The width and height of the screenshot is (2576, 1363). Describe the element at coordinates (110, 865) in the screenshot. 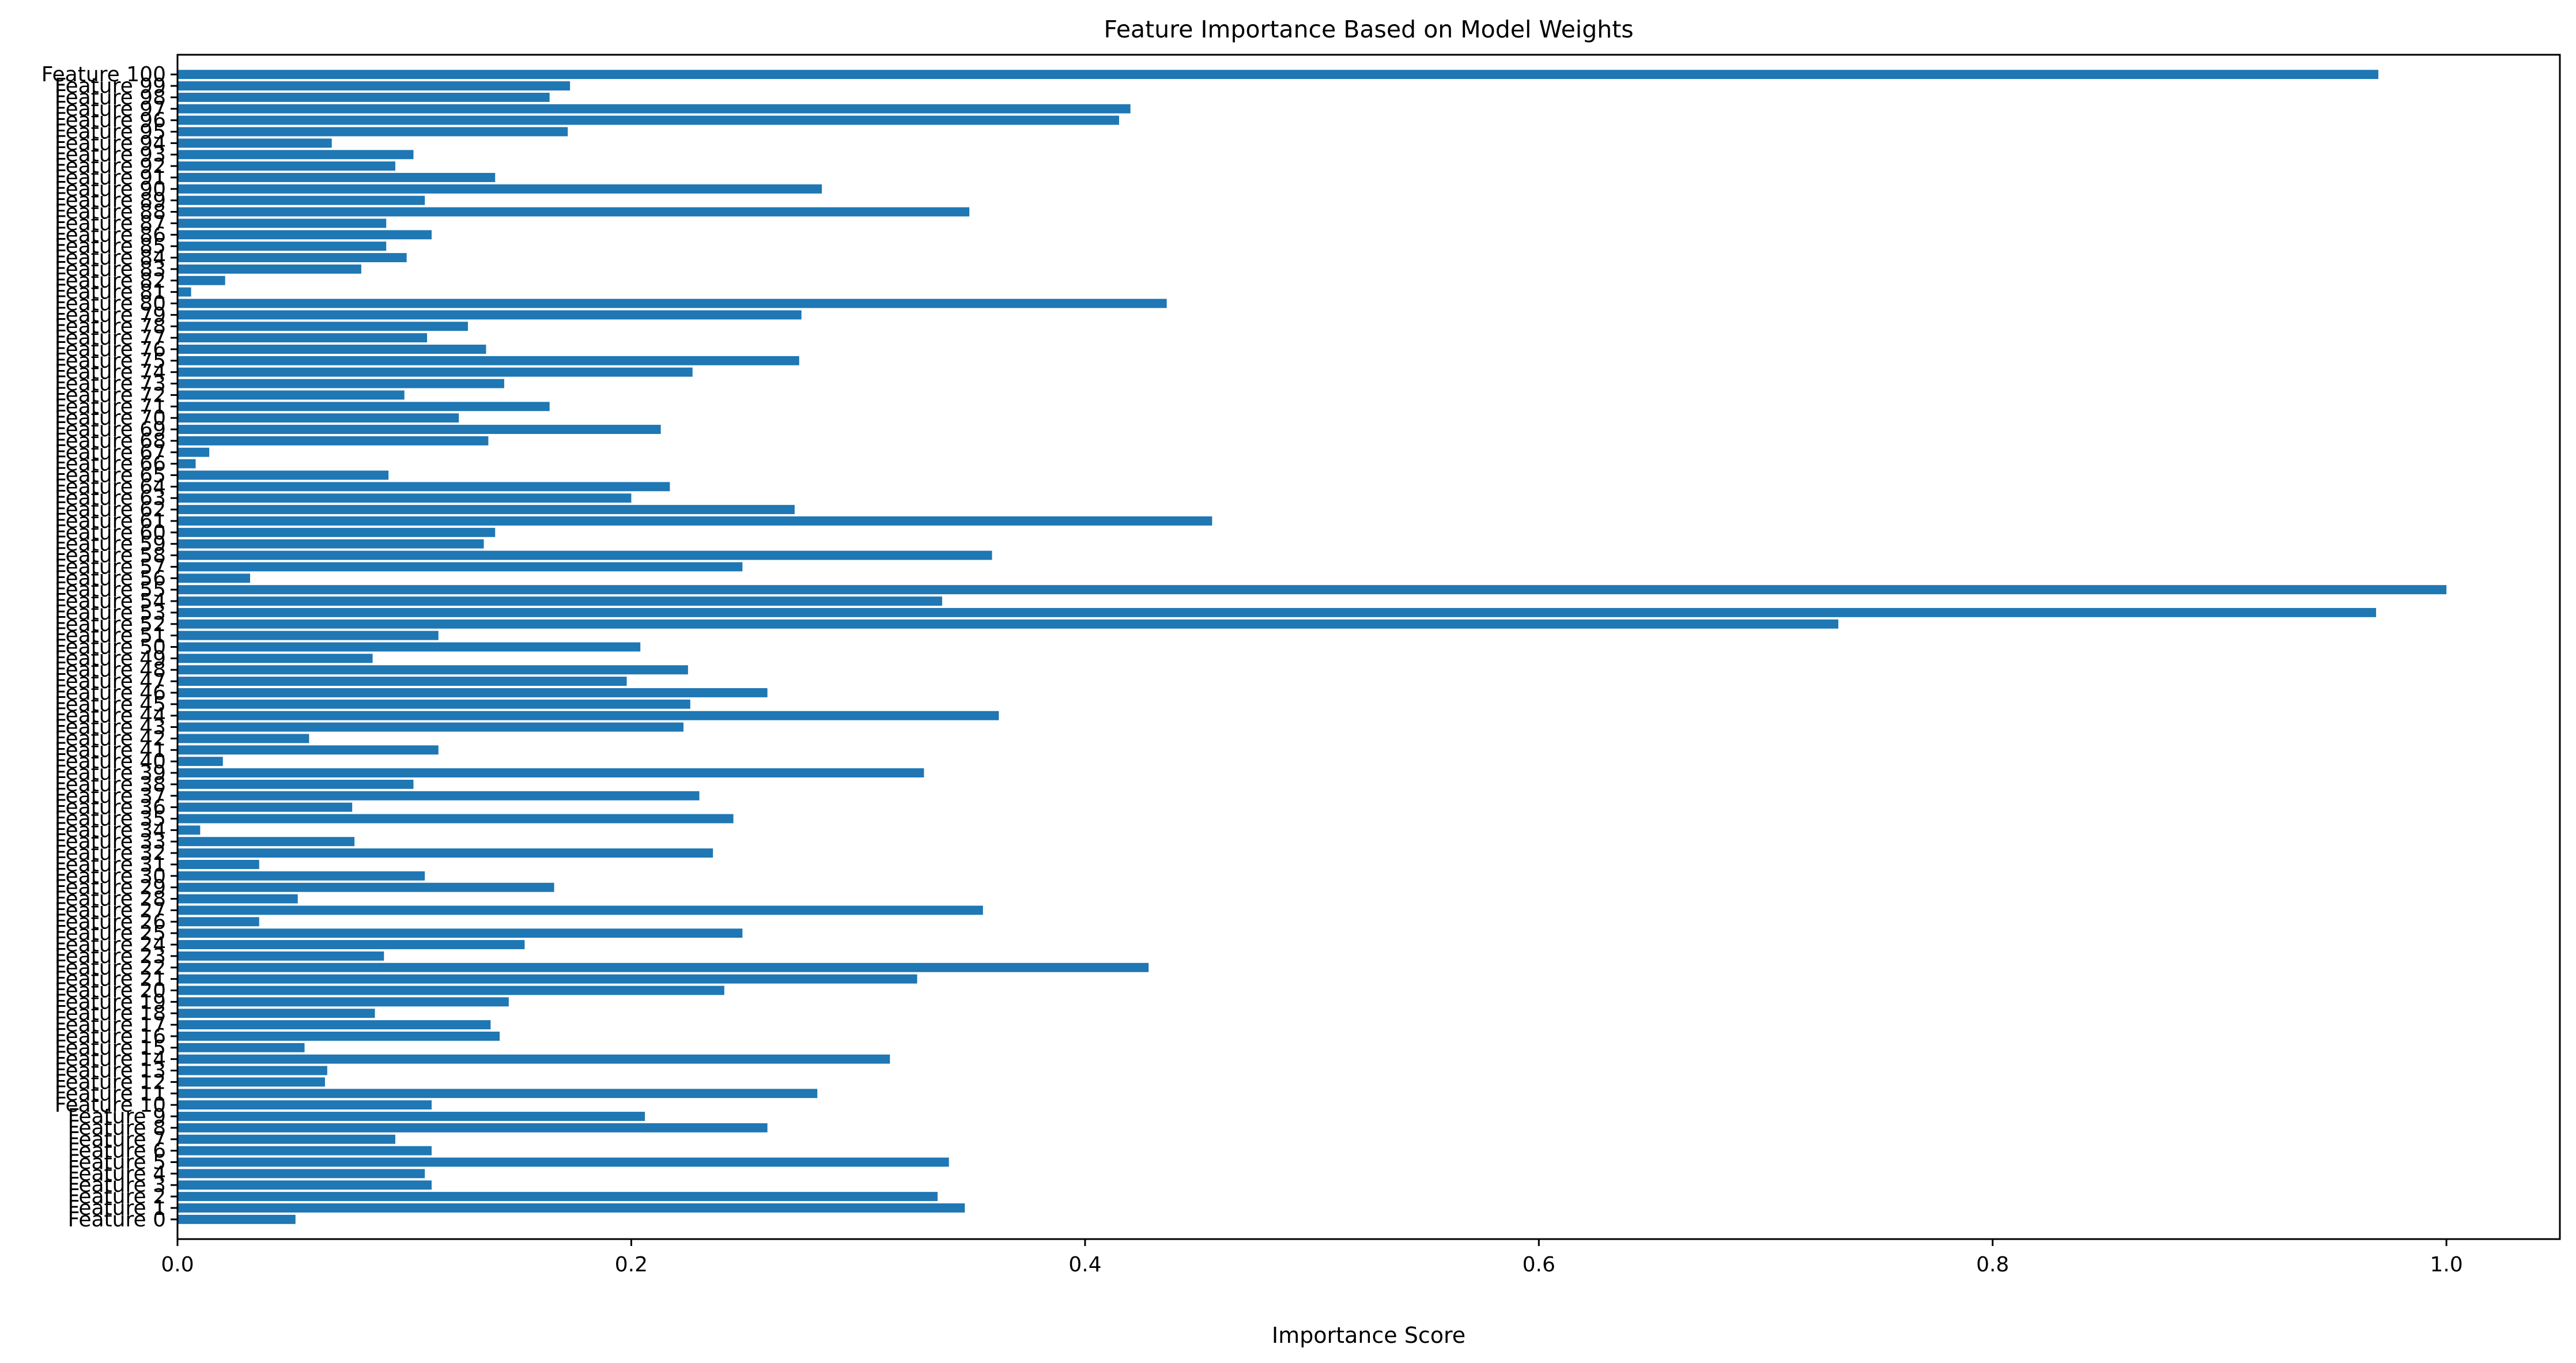

I see `y-tick-label: Feature 31` at that location.